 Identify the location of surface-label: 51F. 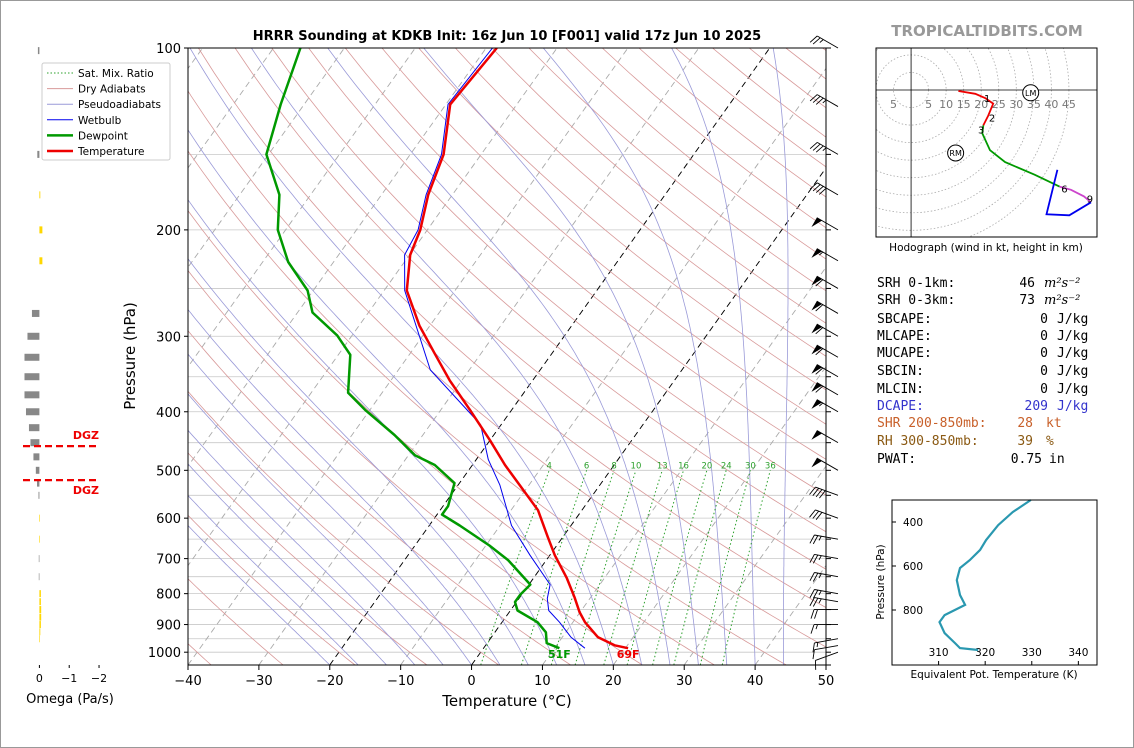
(559, 654).